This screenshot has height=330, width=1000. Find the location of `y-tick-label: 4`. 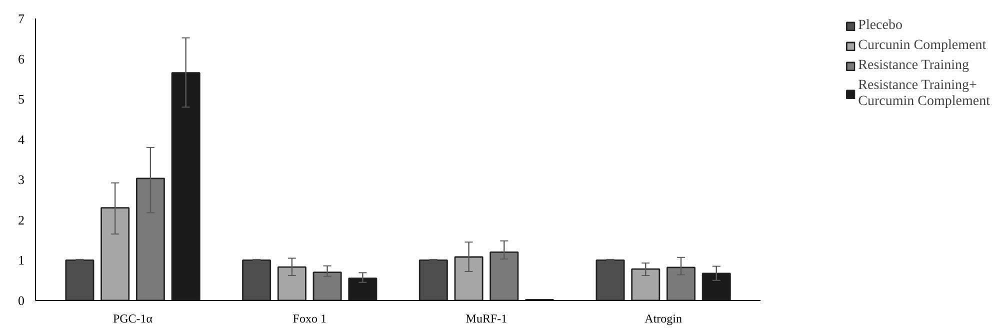

y-tick-label: 4 is located at coordinates (21, 139).